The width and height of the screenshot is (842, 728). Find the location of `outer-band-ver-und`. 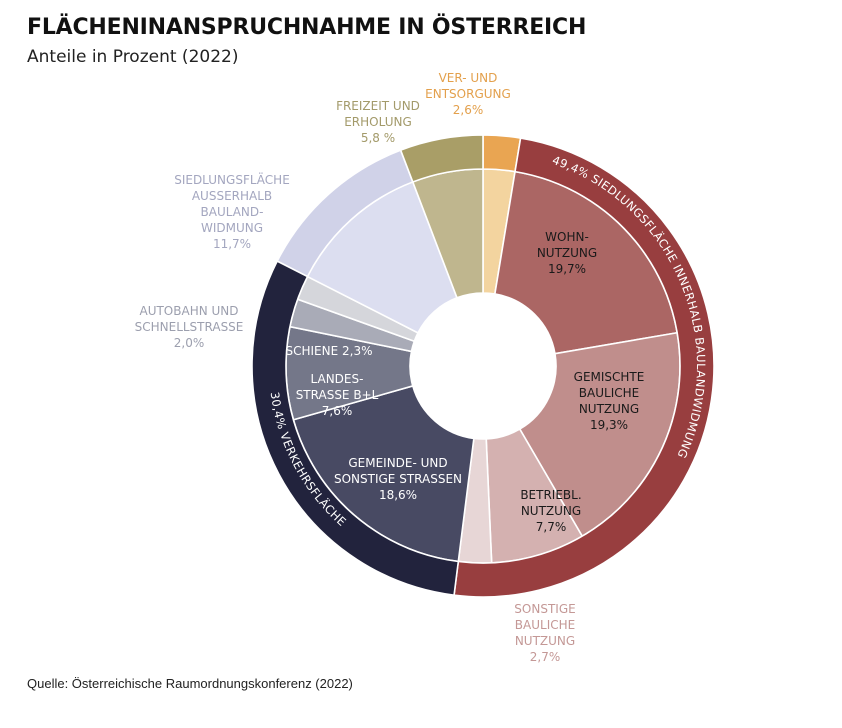

outer-band-ver-und is located at coordinates (502, 153).